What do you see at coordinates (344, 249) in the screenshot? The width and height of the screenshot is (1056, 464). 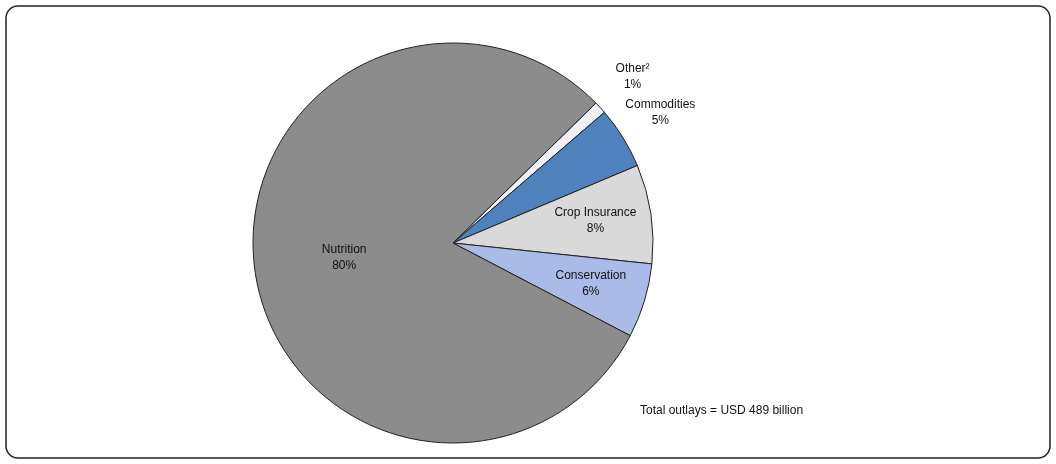 I see `slice-label: Nutrition` at bounding box center [344, 249].